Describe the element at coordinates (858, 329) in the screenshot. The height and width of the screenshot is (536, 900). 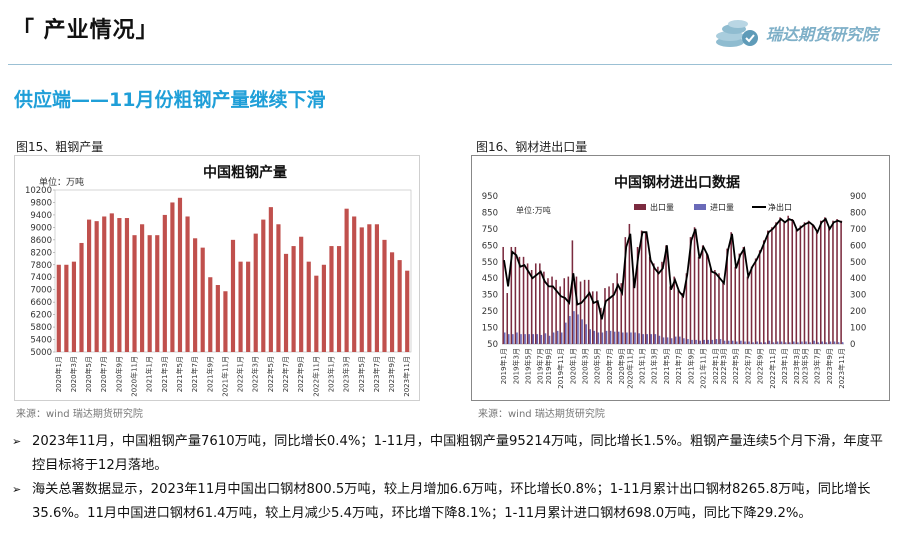
I see `y-right-tick-label: 100` at that location.